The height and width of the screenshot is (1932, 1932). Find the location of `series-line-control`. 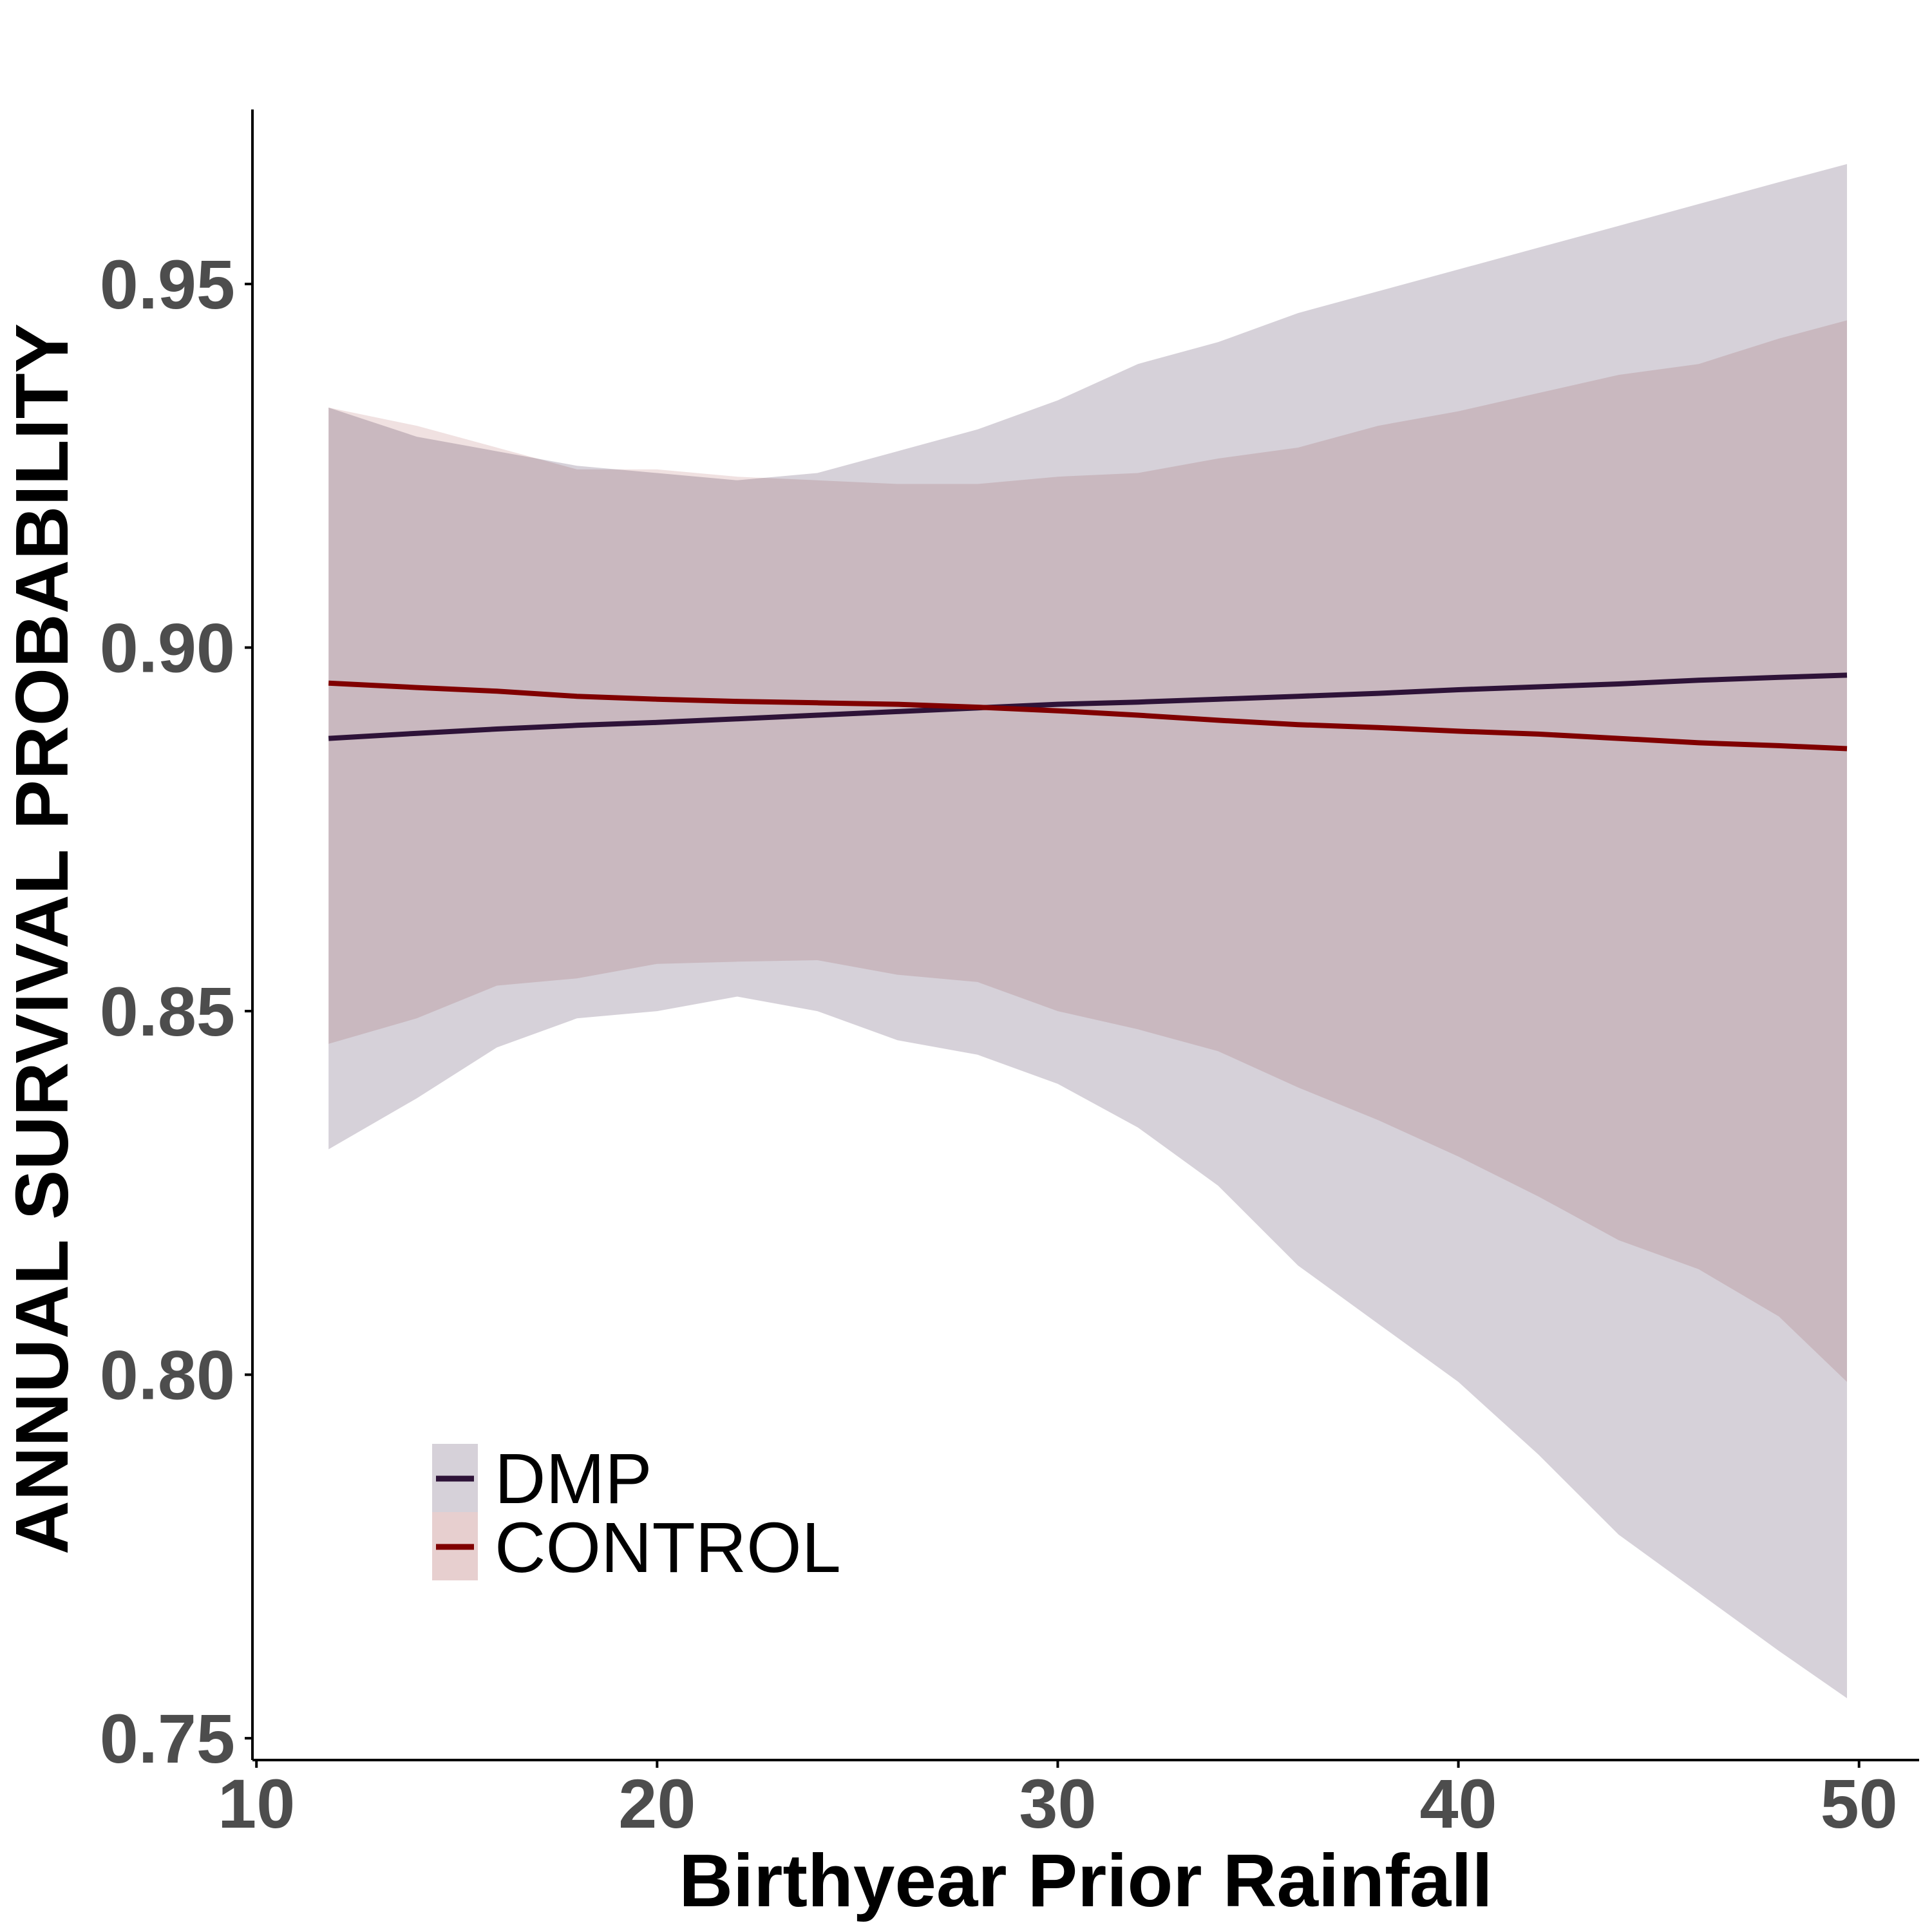

series-line-control is located at coordinates (1088, 716).